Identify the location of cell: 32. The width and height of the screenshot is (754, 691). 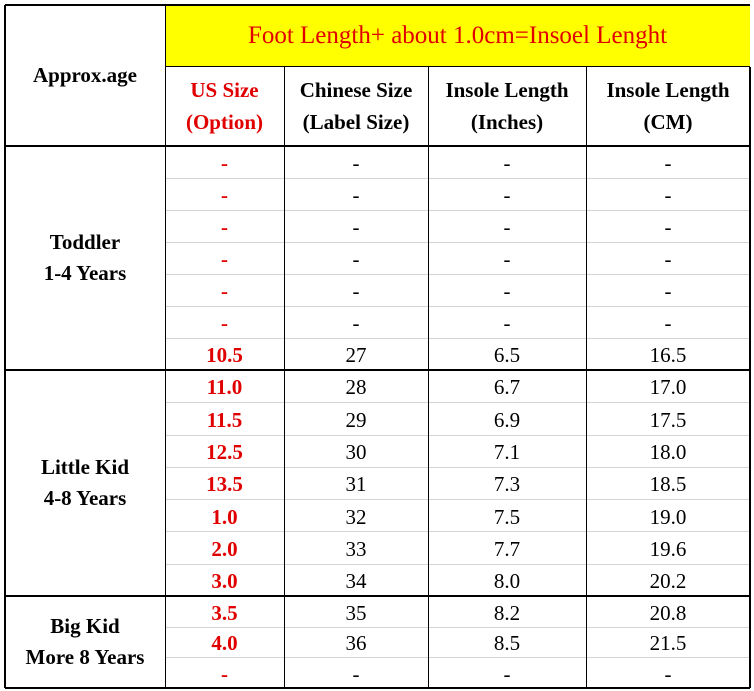
(356, 517).